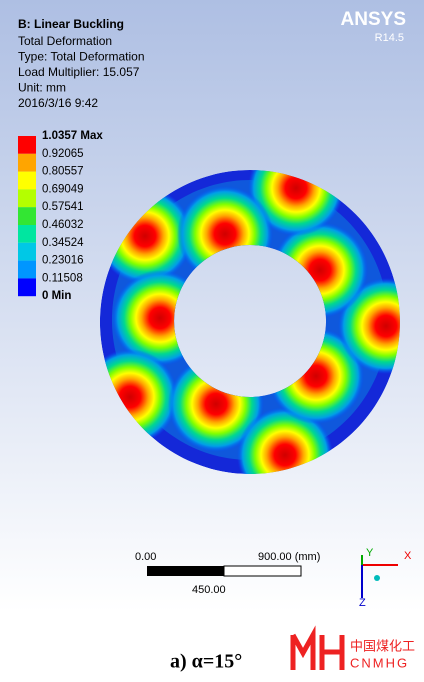 Image resolution: width=424 pixels, height=682 pixels. I want to click on header-line: Type: Total Deformation, so click(81, 57).